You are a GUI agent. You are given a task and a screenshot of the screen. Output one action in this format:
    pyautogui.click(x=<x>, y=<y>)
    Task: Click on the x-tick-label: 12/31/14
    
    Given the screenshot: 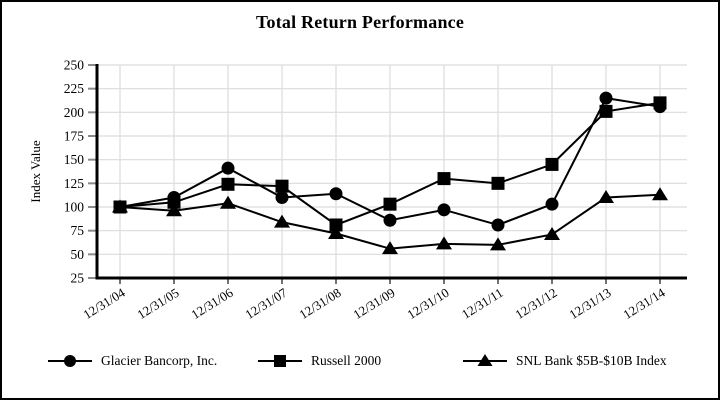 What is the action you would take?
    pyautogui.click(x=644, y=303)
    